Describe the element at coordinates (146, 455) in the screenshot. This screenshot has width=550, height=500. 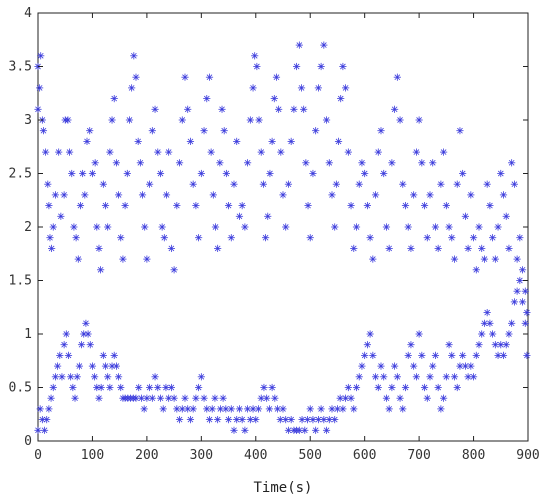
I see `x-tick-label: 200` at that location.